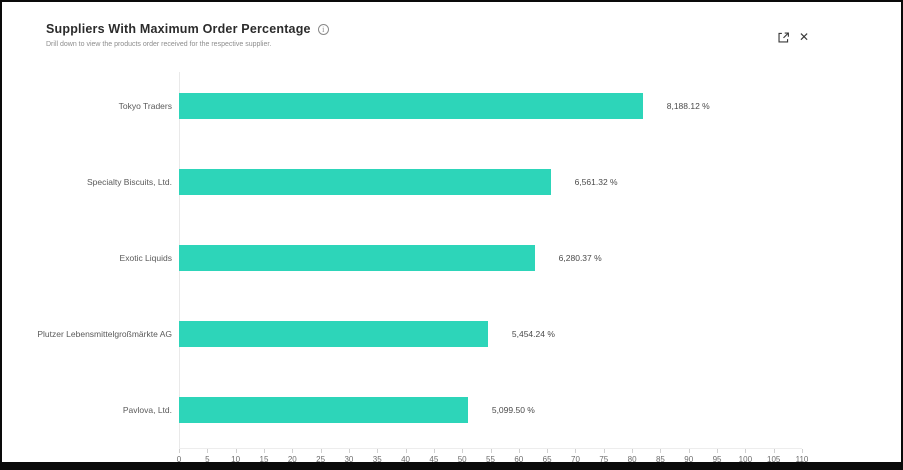 The height and width of the screenshot is (470, 903). I want to click on bar-track: 5,099.50 %, so click(490, 410).